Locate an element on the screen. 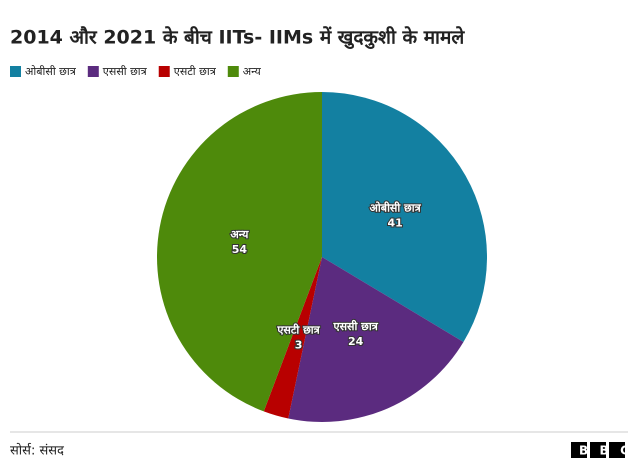  logo: BBC is located at coordinates (605, 450).